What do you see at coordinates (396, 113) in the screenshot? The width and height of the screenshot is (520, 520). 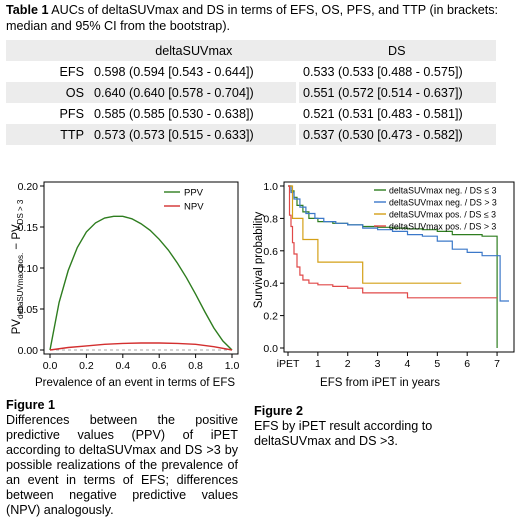 I see `cell-ds: 0.521 (0.531 [0.483 - 0.581])` at bounding box center [396, 113].